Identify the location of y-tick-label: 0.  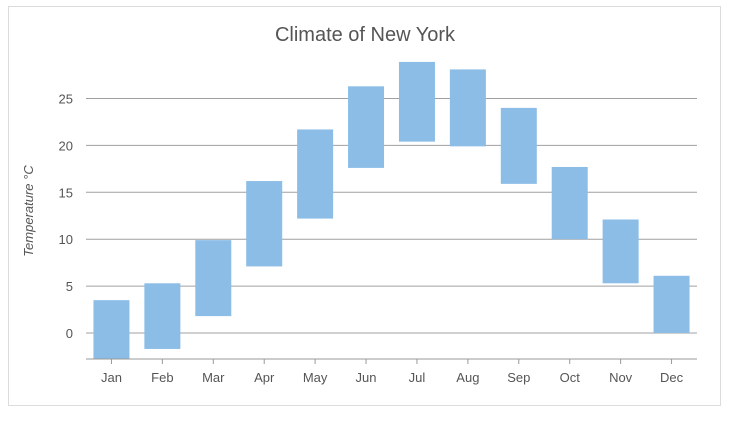
(69, 333).